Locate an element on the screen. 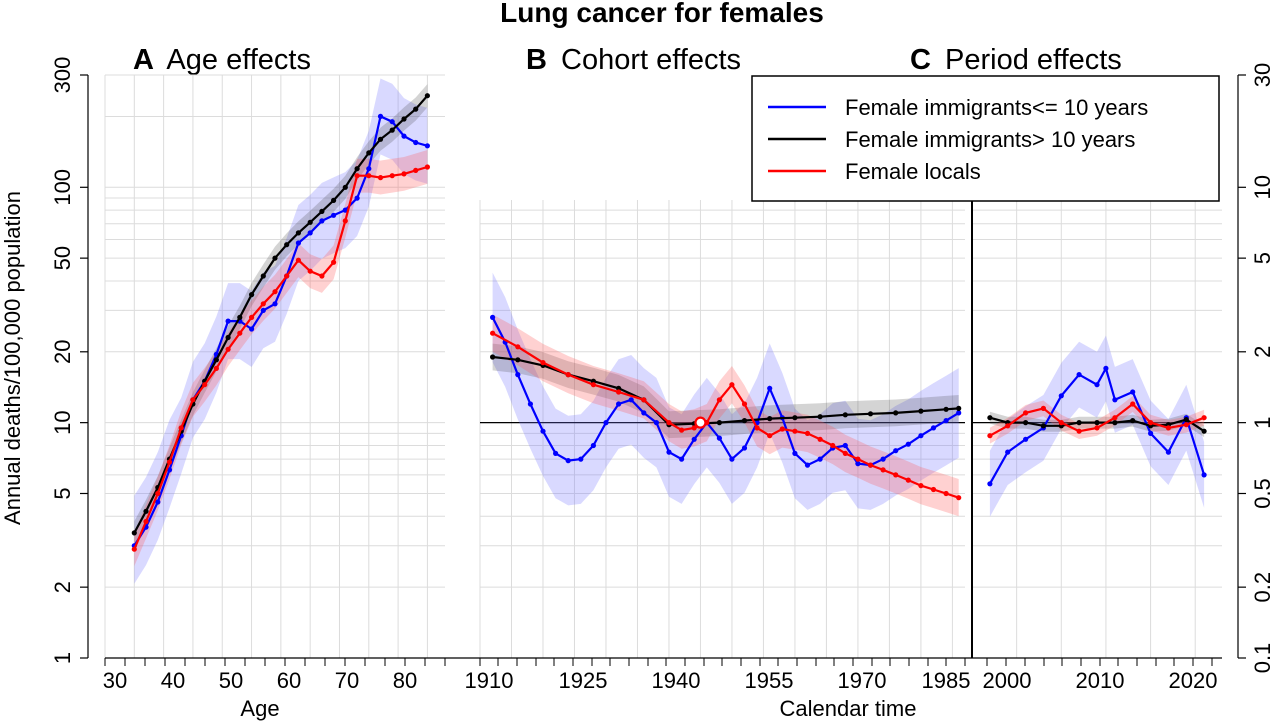 The width and height of the screenshot is (1280, 724). y-tick-label: 1 is located at coordinates (62, 658).